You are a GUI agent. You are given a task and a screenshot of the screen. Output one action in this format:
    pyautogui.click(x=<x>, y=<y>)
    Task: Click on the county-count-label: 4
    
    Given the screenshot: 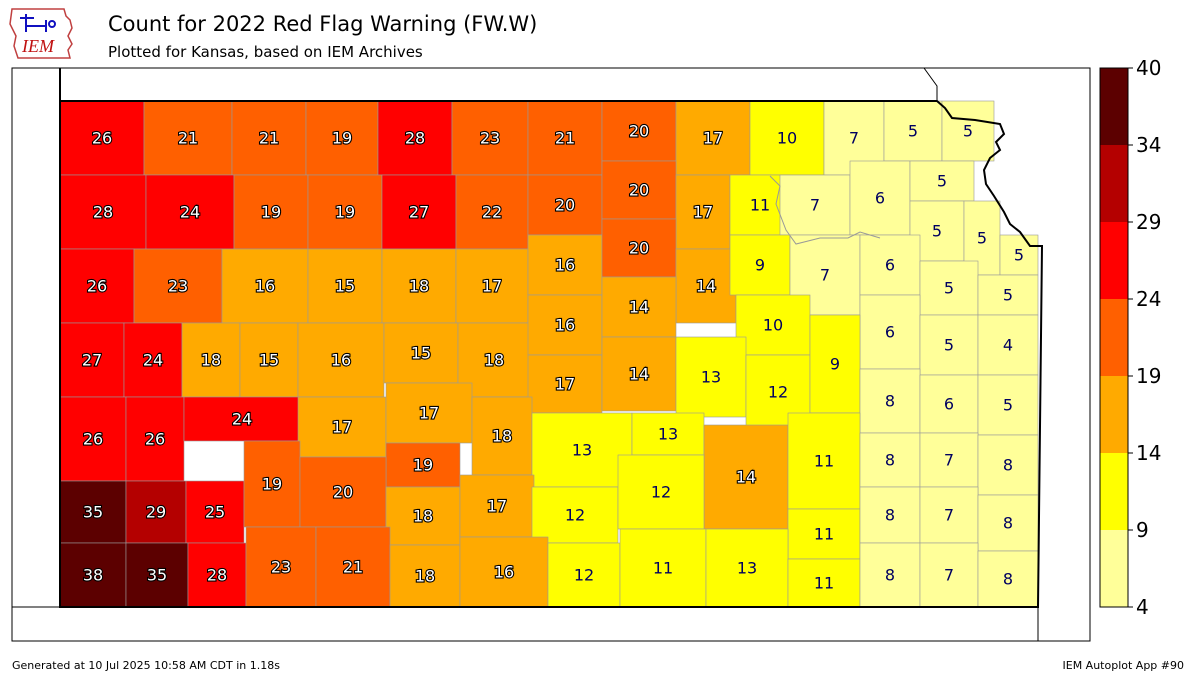 What is the action you would take?
    pyautogui.click(x=1008, y=345)
    